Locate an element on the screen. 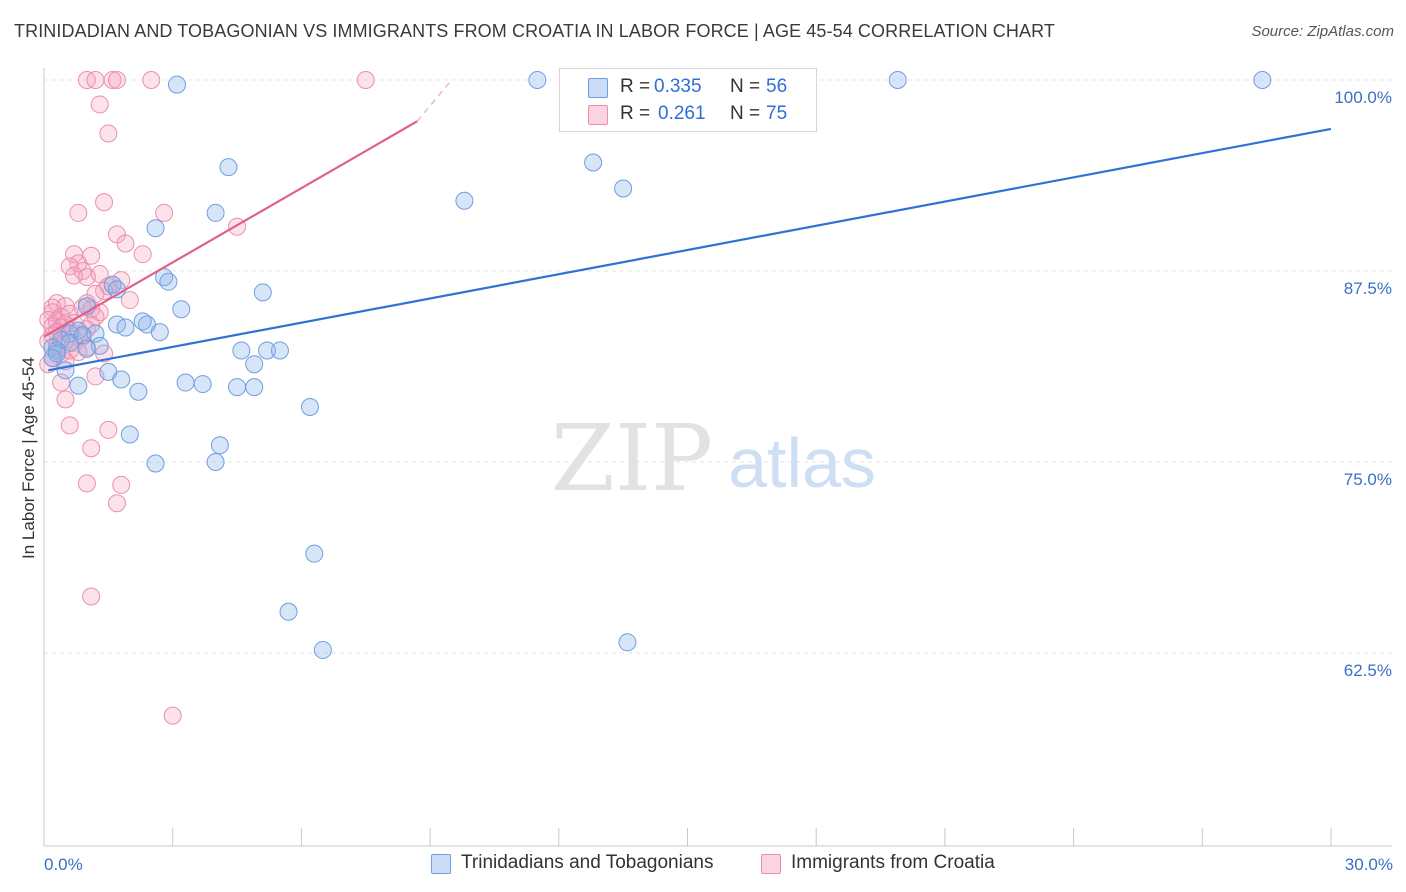 This screenshot has height=892, width=1406. y-tick-label: 87.5% is located at coordinates (1368, 288).